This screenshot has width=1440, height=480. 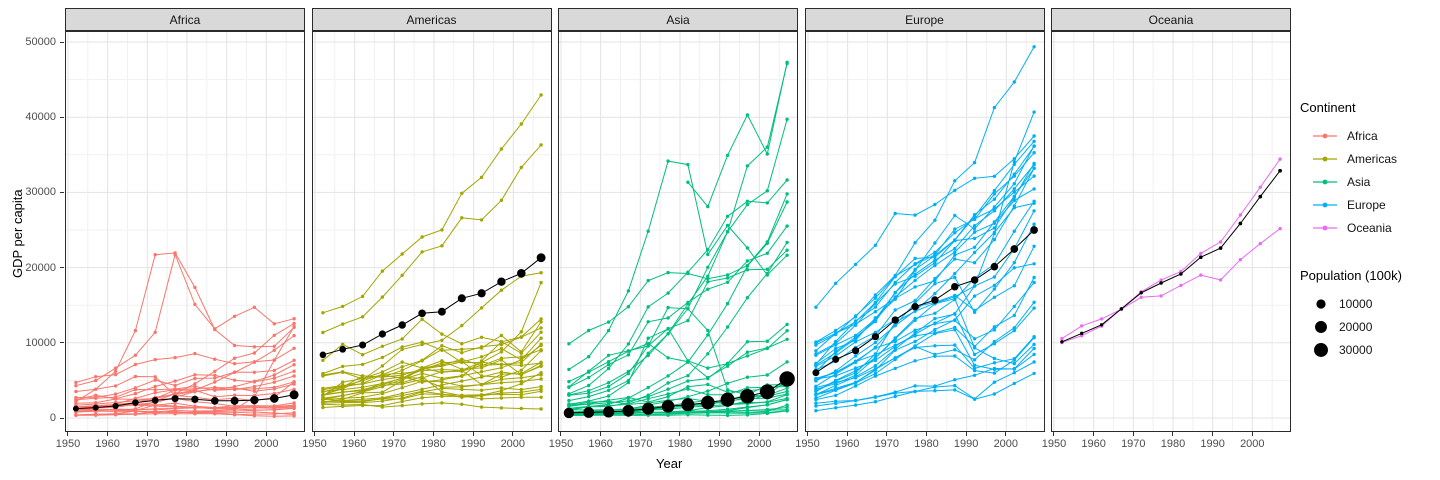 What do you see at coordinates (924, 19) in the screenshot?
I see `facet-strip-europe: Europe` at bounding box center [924, 19].